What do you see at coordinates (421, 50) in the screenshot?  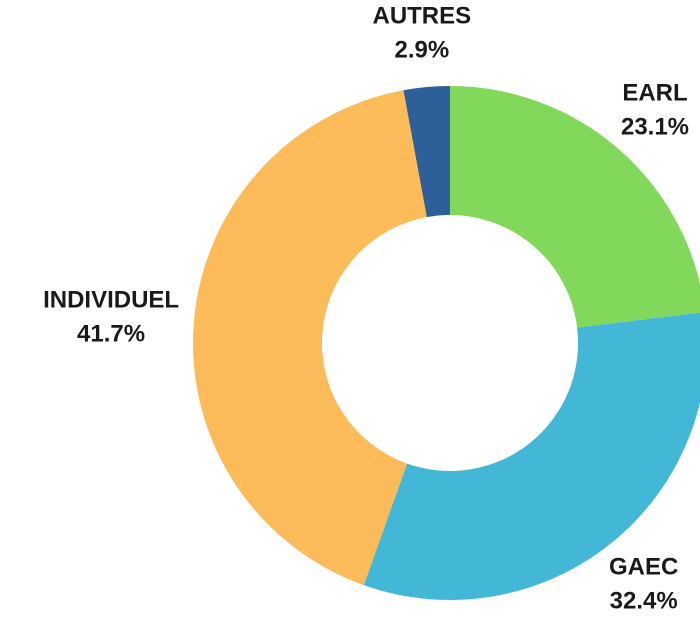 I see `slice-value-label: 2.9%` at bounding box center [421, 50].